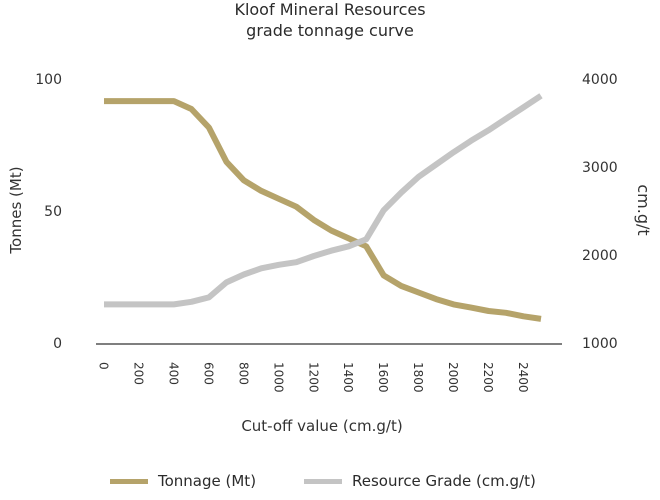 The image size is (660, 500). I want to click on x-tick-label: 1400, so click(348, 377).